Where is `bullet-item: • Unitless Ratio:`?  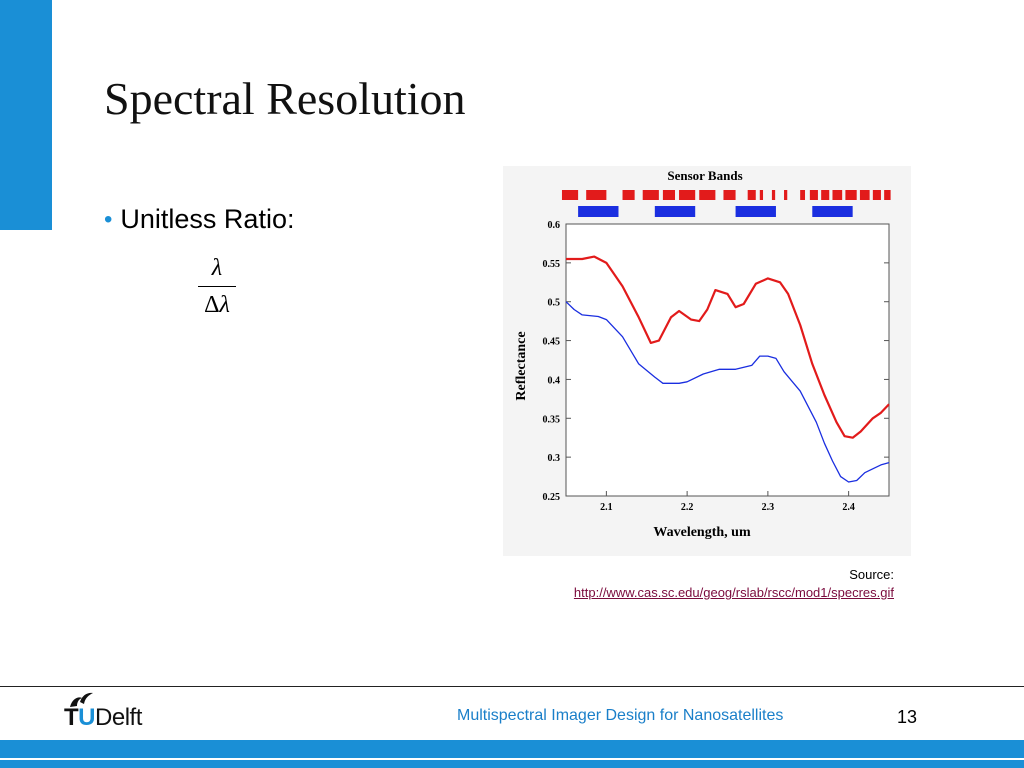 bullet-item: • Unitless Ratio: is located at coordinates (199, 219).